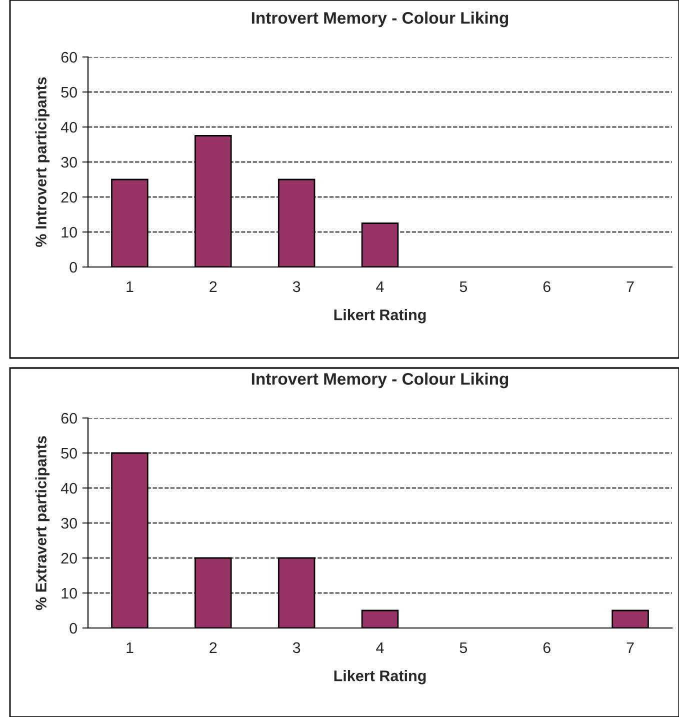 Image resolution: width=679 pixels, height=717 pixels. Describe the element at coordinates (42, 523) in the screenshot. I see `y-axis-title: % Extravert participants` at that location.